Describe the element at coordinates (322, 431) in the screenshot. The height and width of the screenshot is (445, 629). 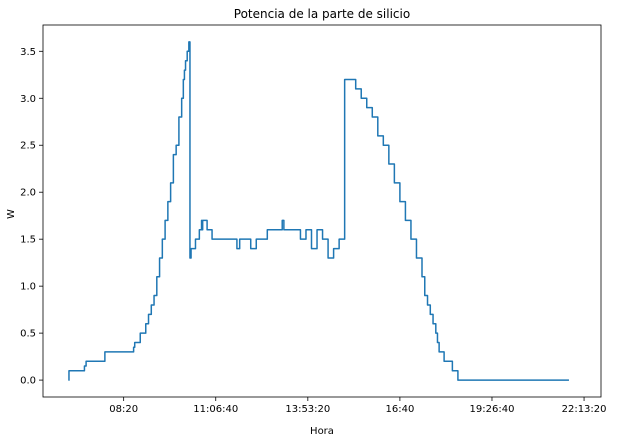
I see `x-axis-label: Hora` at that location.